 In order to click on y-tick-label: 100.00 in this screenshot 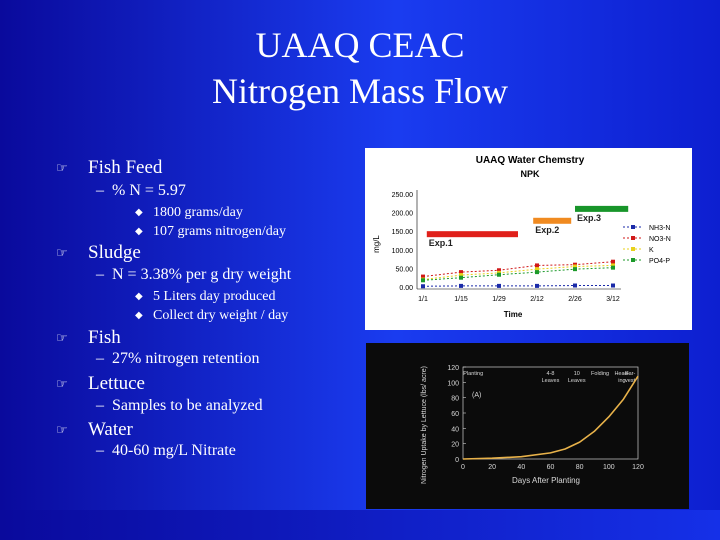, I will do `click(403, 251)`.